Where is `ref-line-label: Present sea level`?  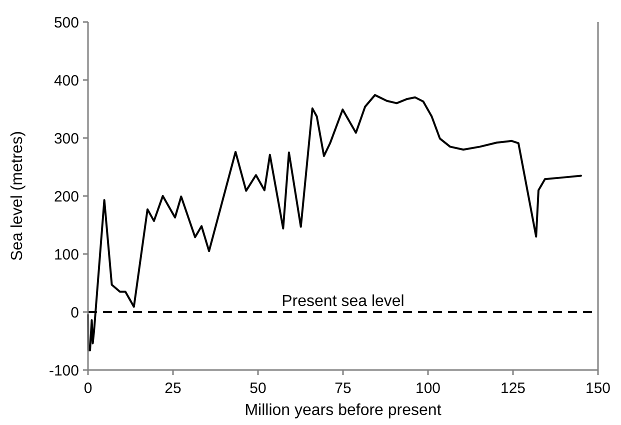
ref-line-label: Present sea level is located at coordinates (343, 301).